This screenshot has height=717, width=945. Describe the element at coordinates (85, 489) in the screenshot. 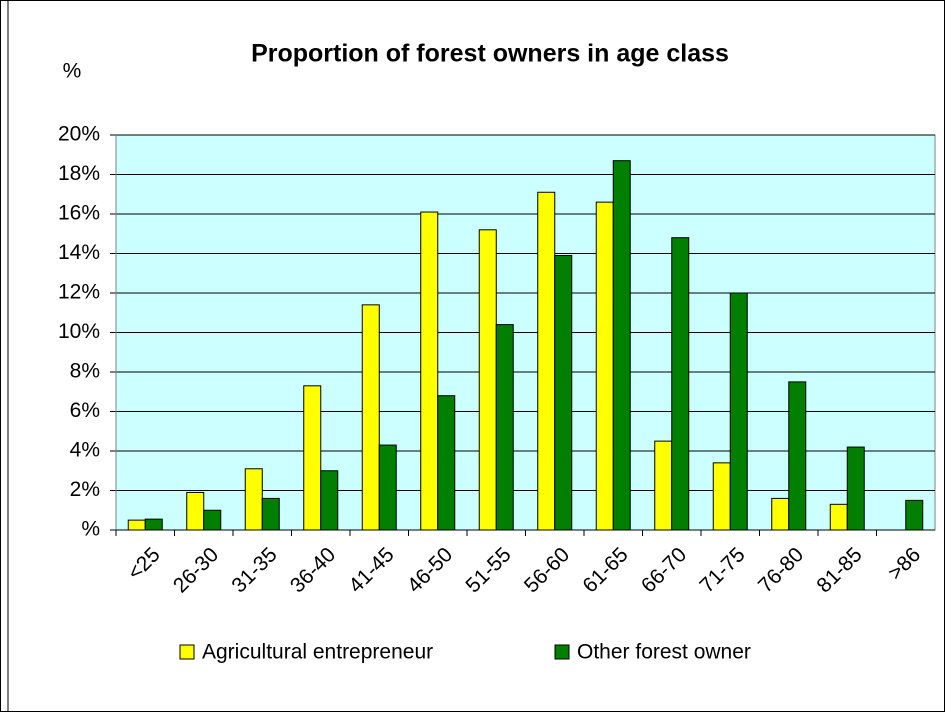

I see `y-tick-label: 2%` at that location.